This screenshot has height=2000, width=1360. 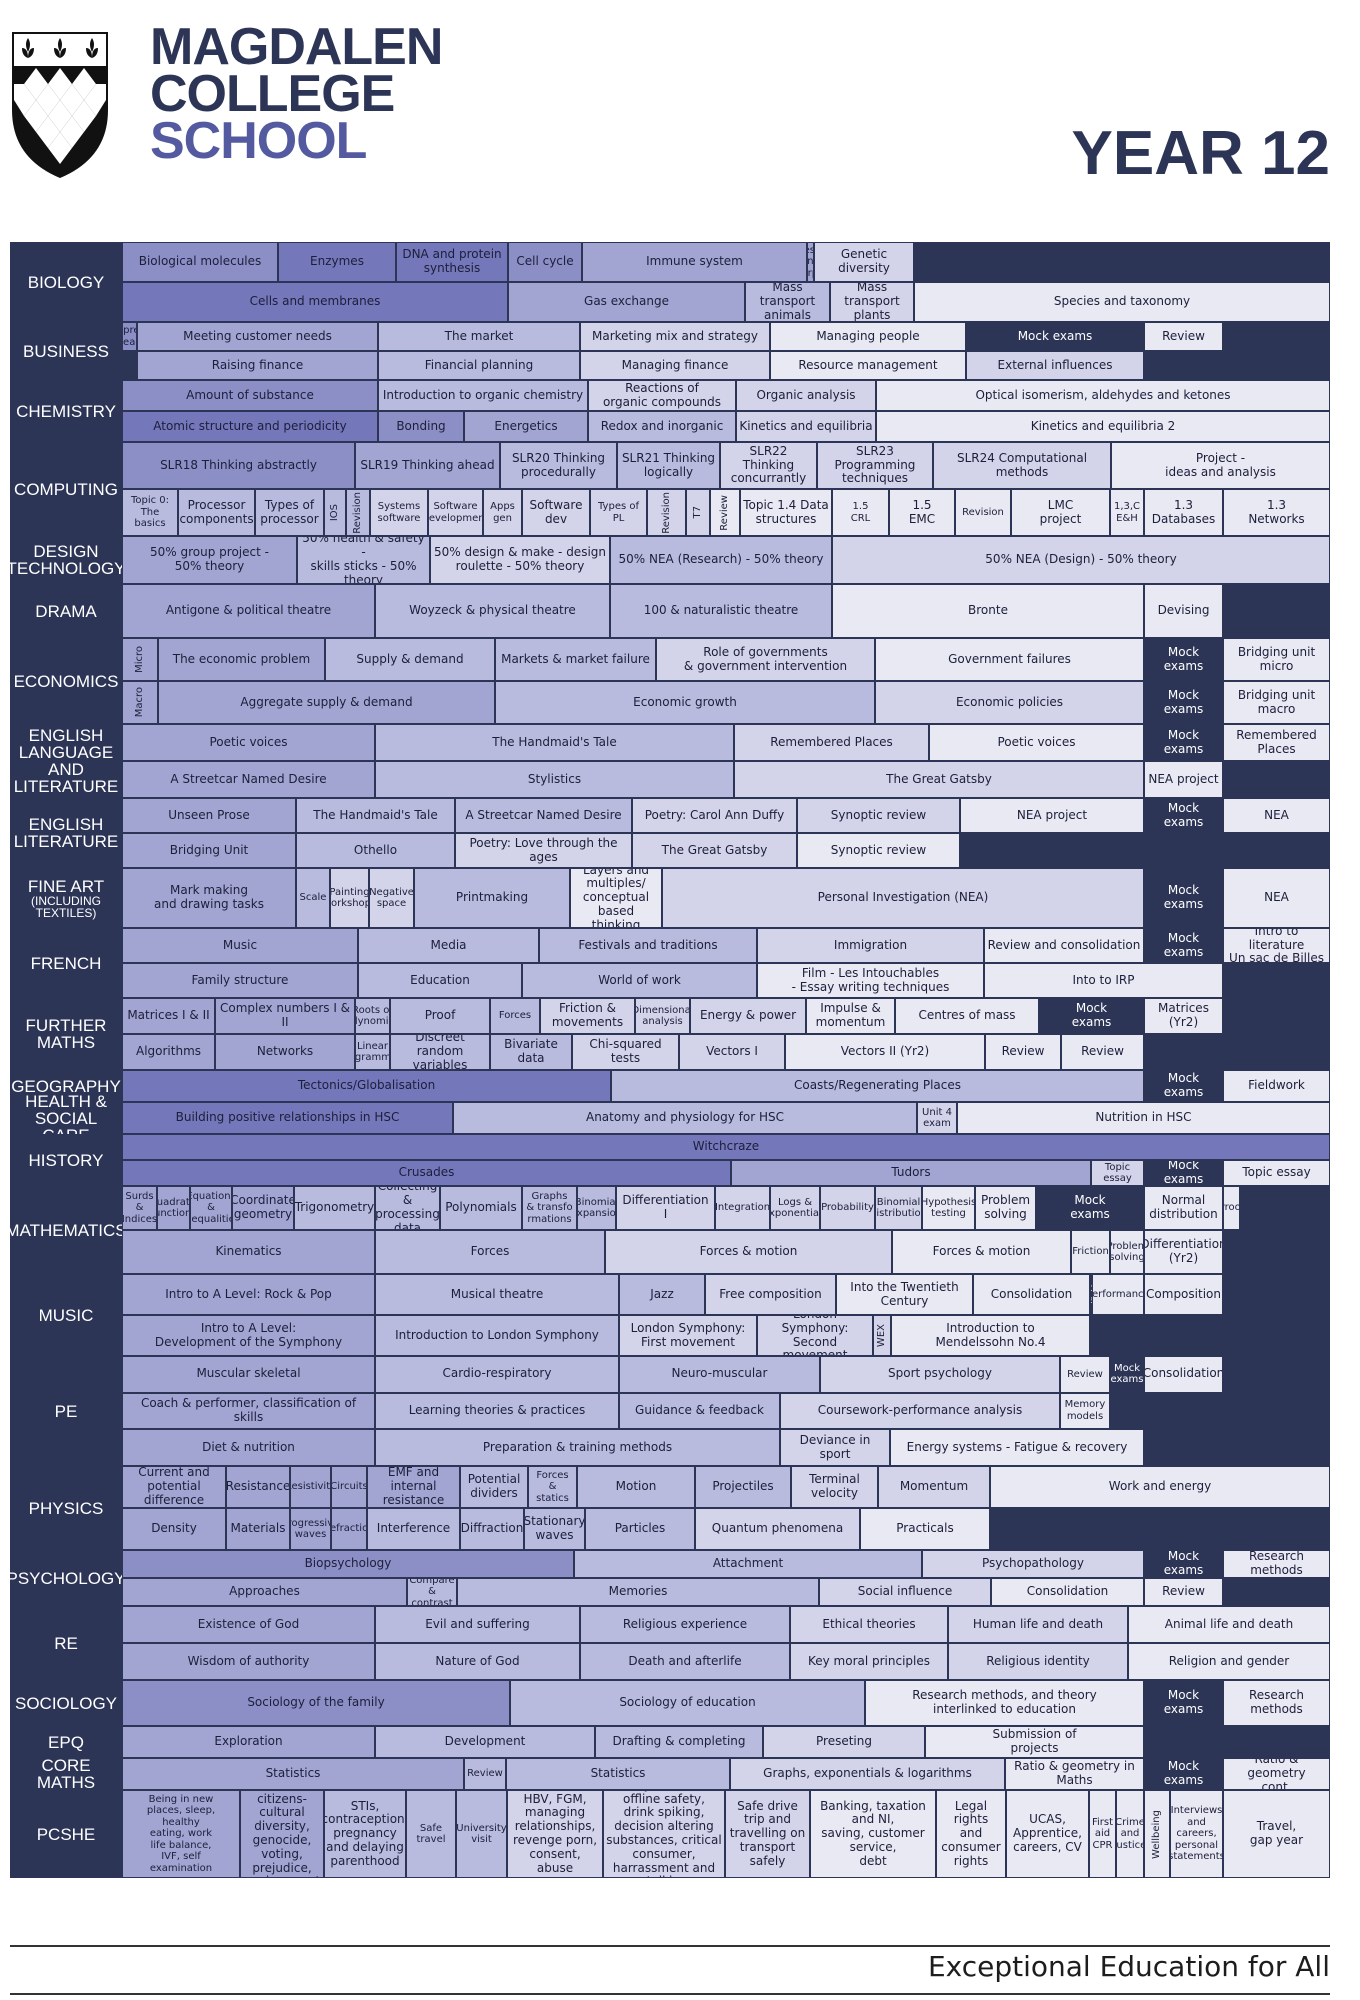 I want to click on topic-cell: Quantum phenomena, so click(x=777, y=1529).